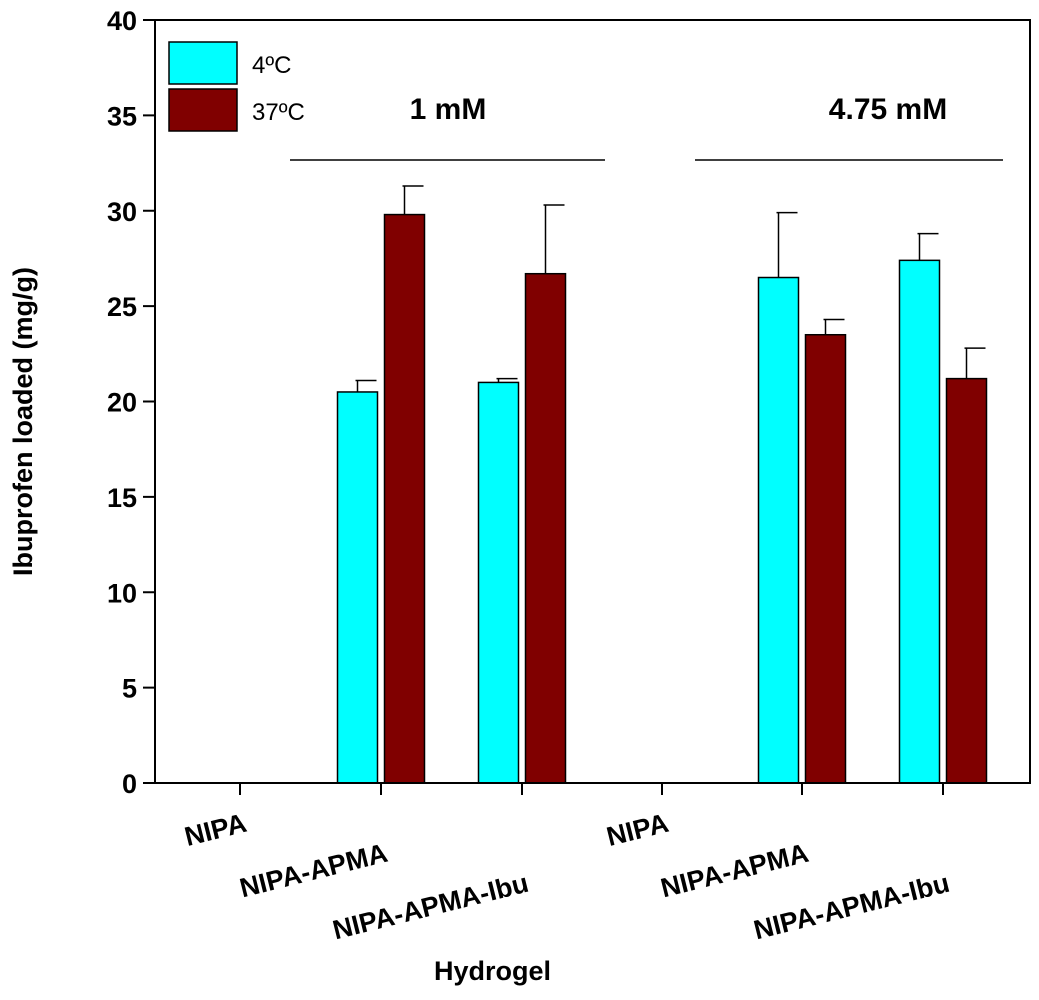 The image size is (1039, 1000). What do you see at coordinates (278, 112) in the screenshot?
I see `legend-label: 37ºC` at bounding box center [278, 112].